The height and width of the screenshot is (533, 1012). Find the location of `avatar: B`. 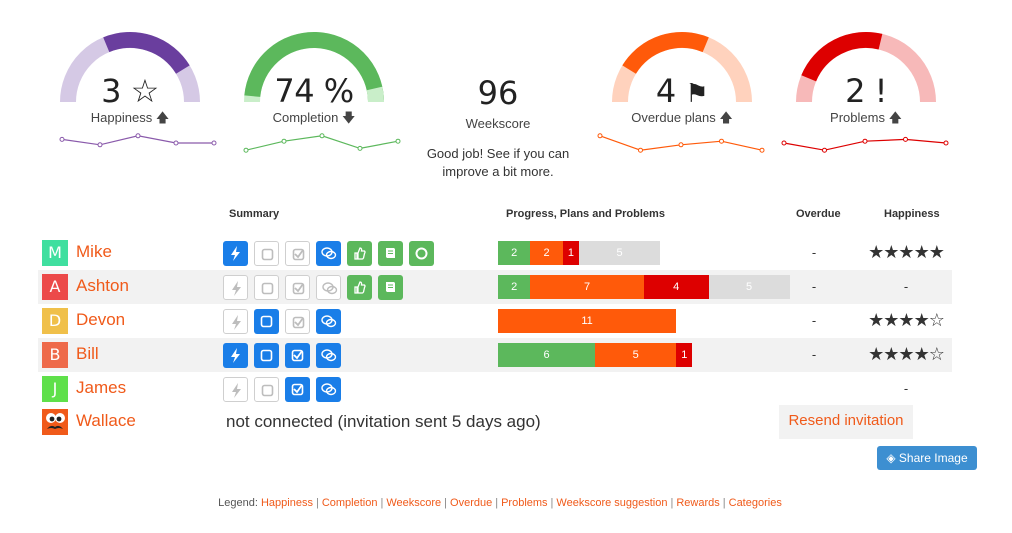

avatar: B is located at coordinates (55, 355).